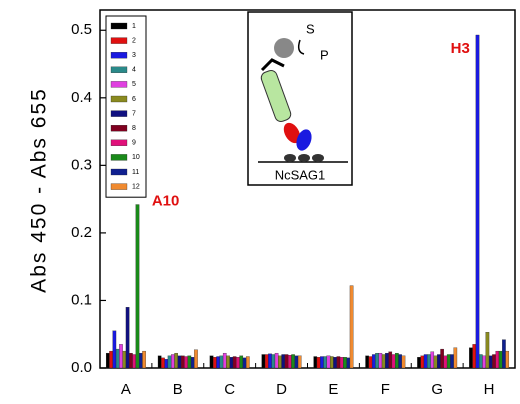  Describe the element at coordinates (135, 172) in the screenshot. I see `legend-label: 11` at that location.